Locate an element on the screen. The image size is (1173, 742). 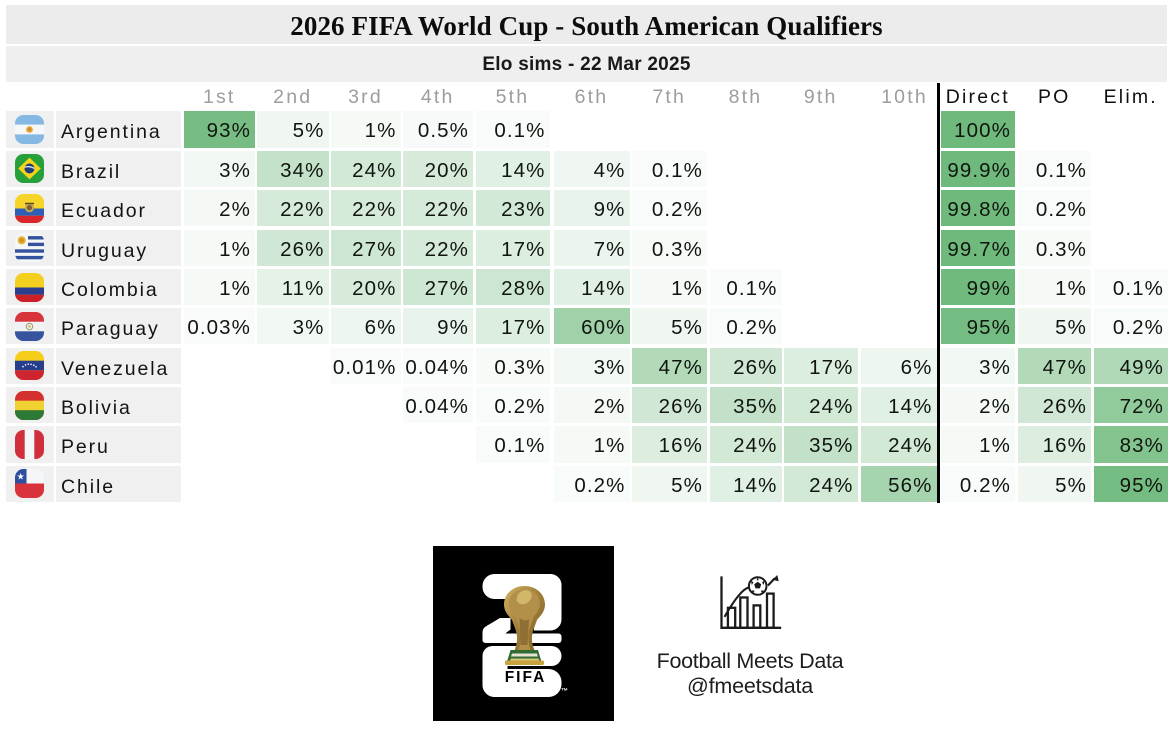
svg-text: ™ is located at coordinates (564, 691).